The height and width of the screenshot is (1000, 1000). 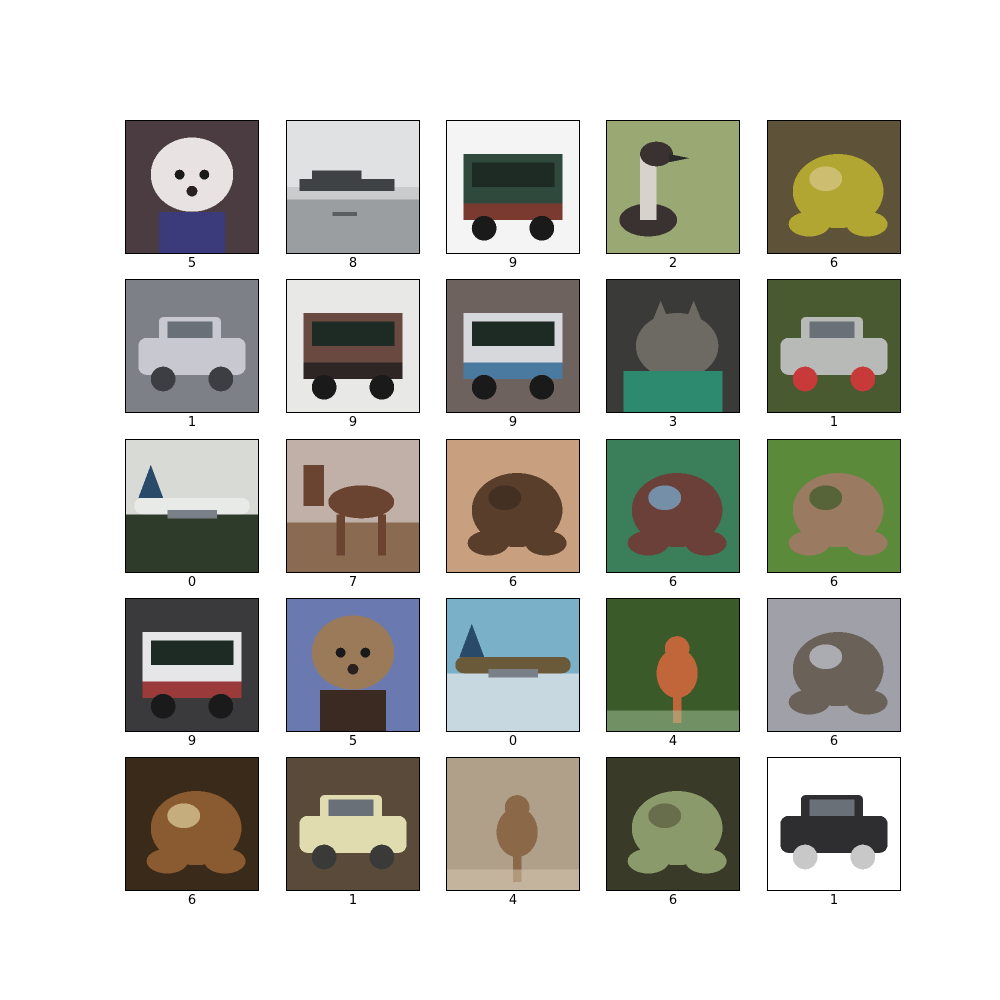 I want to click on ship-image, so click(x=353, y=187).